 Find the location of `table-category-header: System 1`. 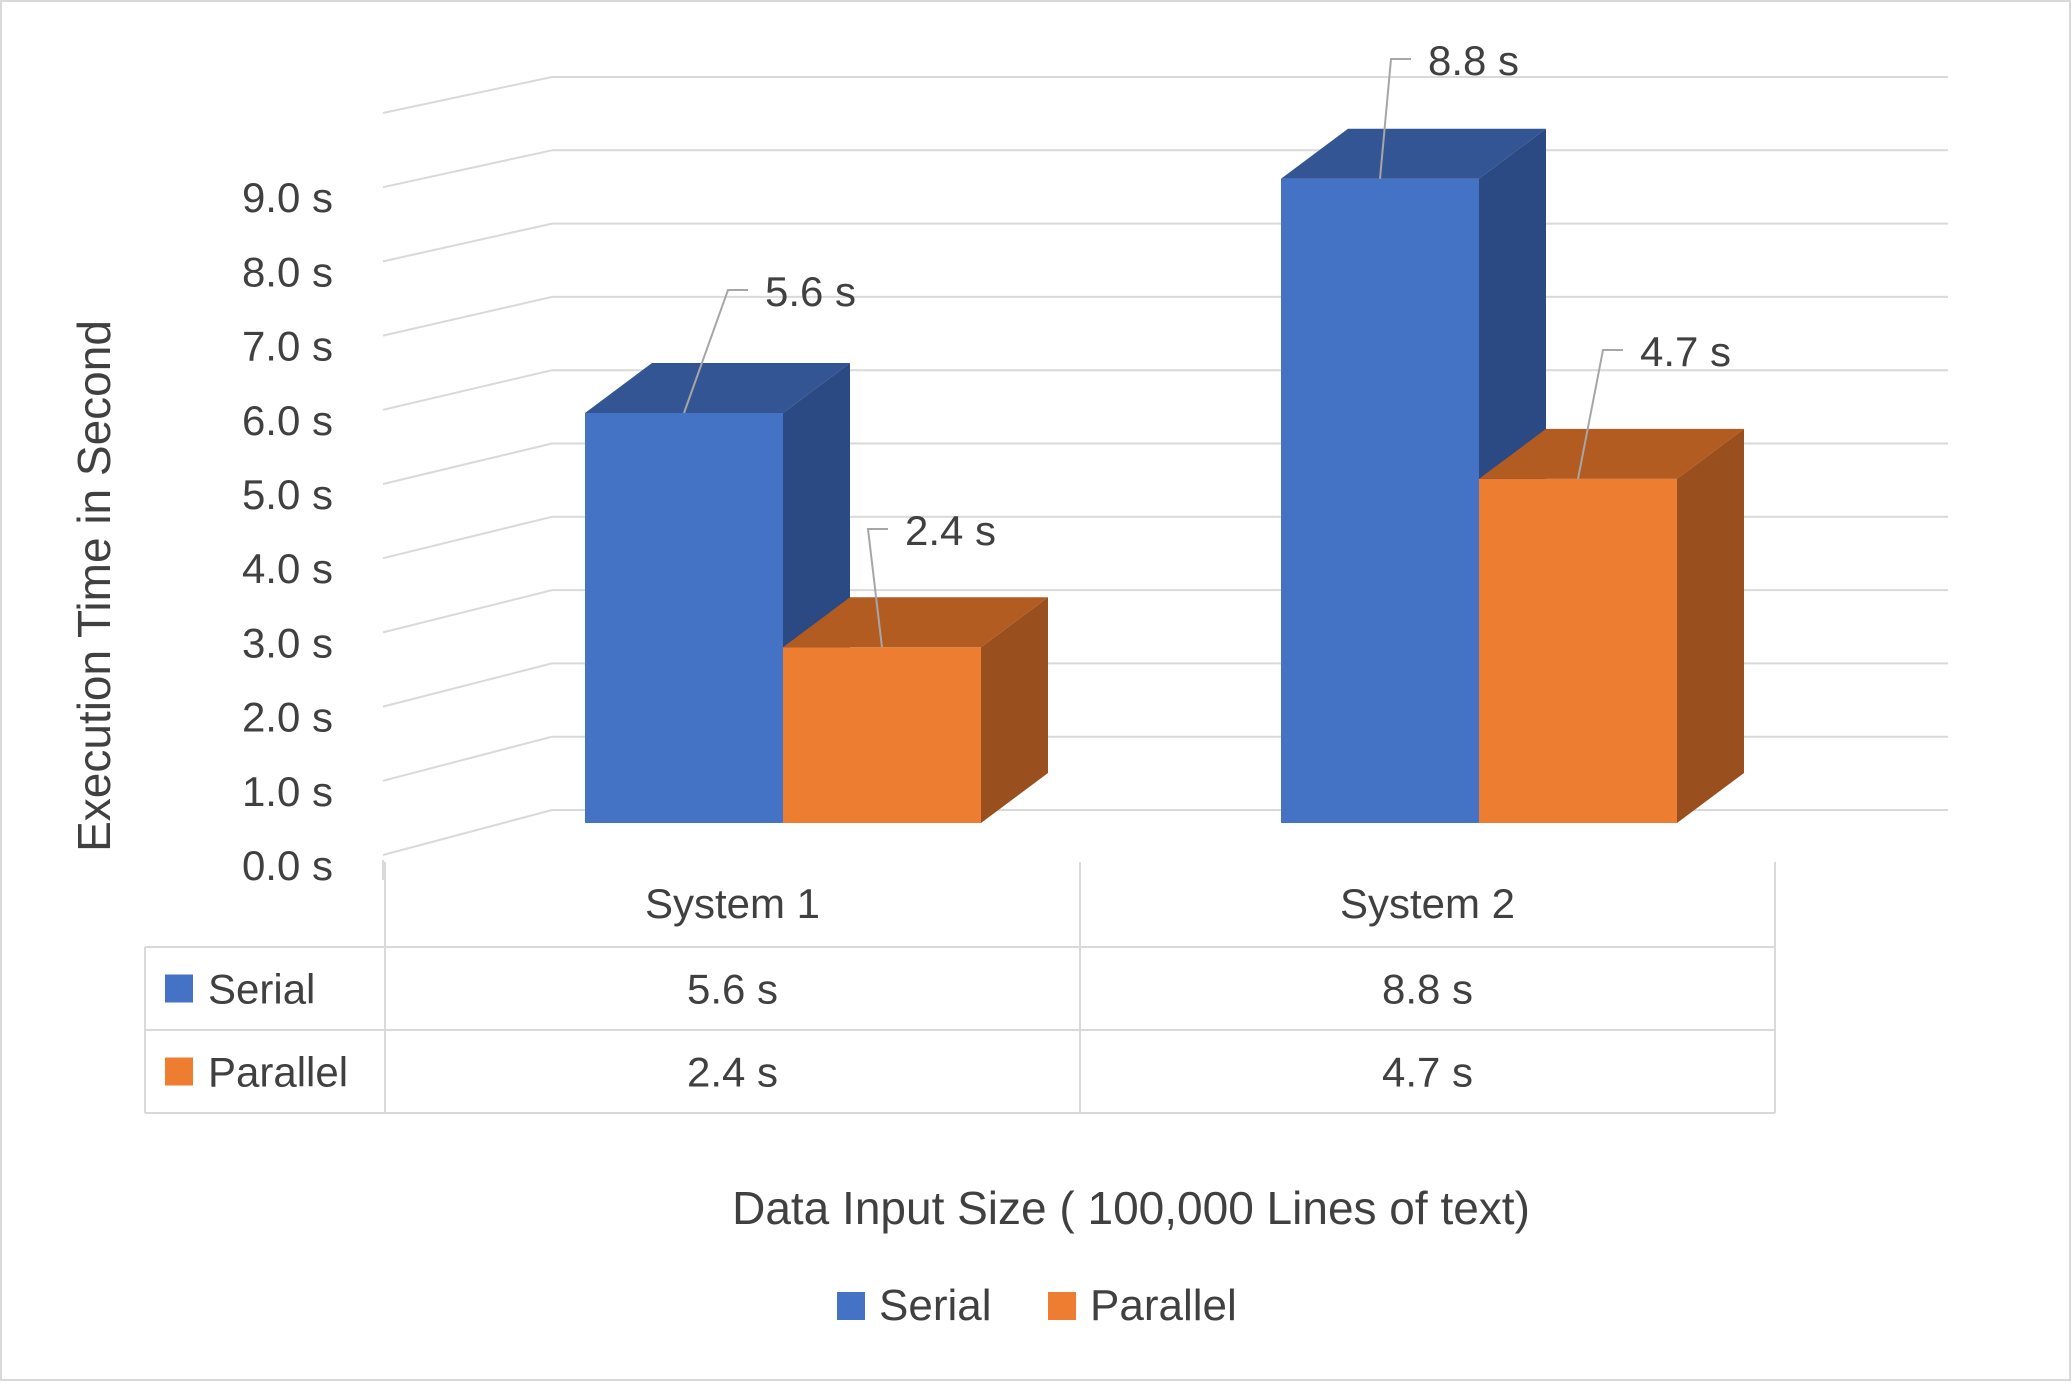

table-category-header: System 1 is located at coordinates (732, 903).